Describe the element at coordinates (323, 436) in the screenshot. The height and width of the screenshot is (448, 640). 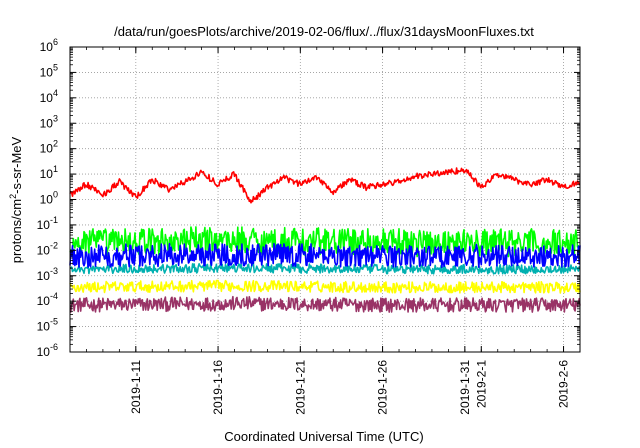
I see `x-axis-label: Coordinated Universal Time (UTC)` at that location.